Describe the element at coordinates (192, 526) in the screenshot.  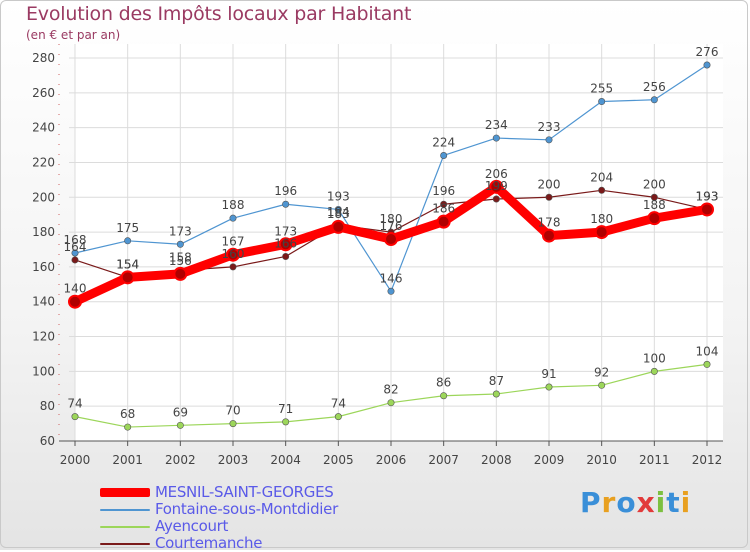
I see `legend-label: Ayencourt` at that location.